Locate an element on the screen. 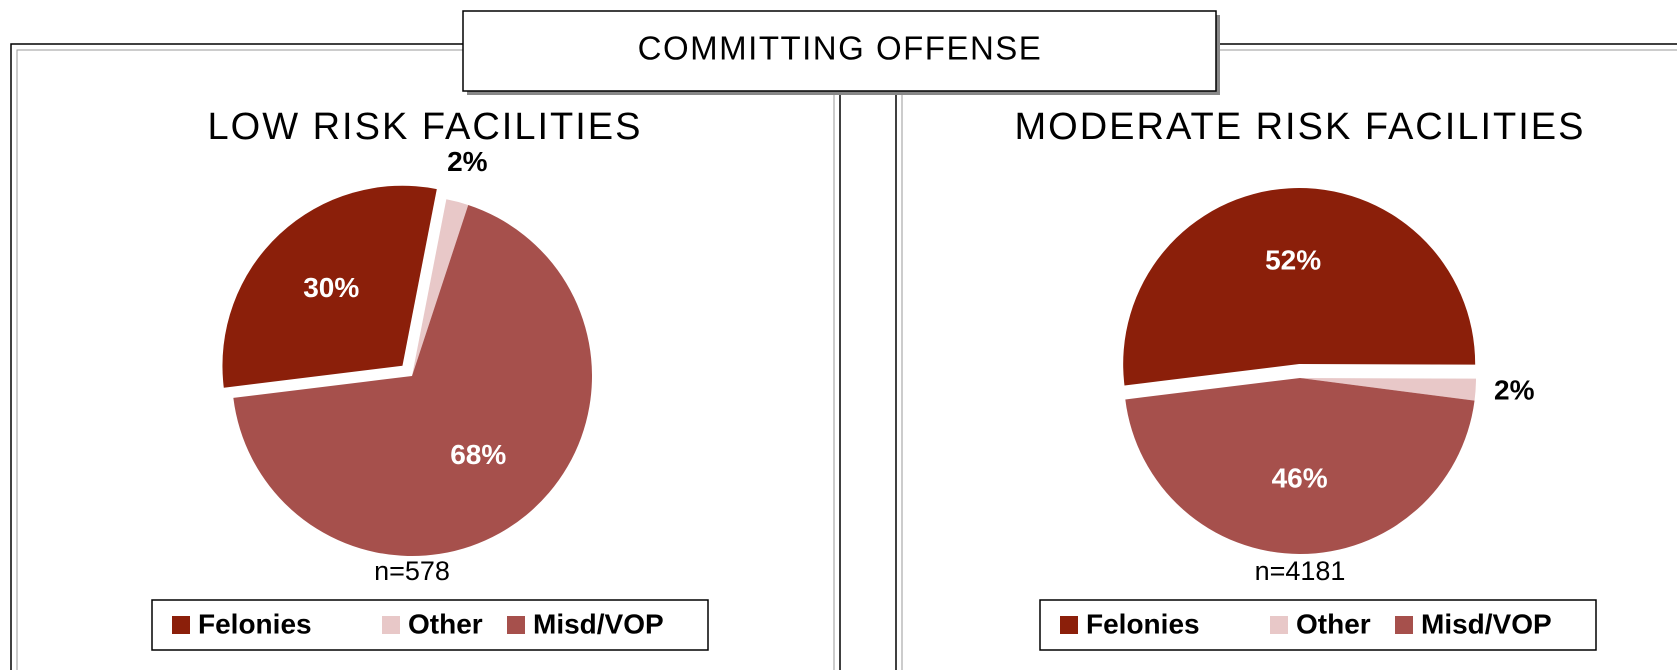 The image size is (1677, 670). data-label: 68% is located at coordinates (478, 454).